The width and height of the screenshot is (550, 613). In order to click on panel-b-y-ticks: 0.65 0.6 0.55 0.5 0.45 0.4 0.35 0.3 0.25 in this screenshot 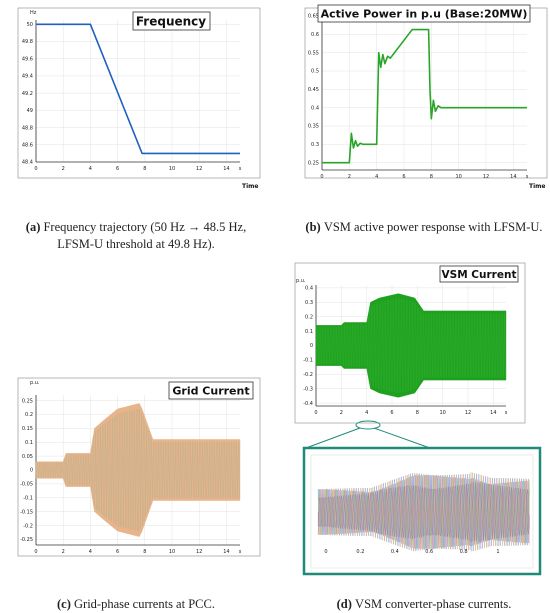, I will do `click(313, 90)`.